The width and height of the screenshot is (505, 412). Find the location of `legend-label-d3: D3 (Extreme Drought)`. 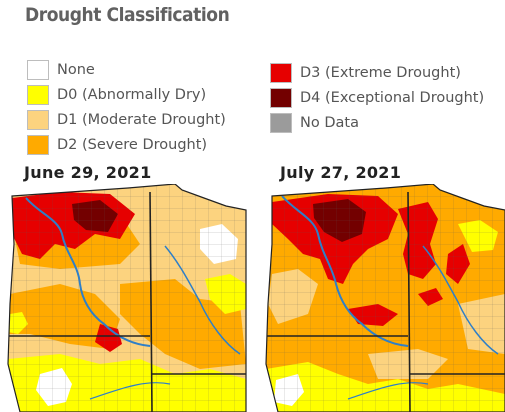

legend-label-d3: D3 (Extreme Drought) is located at coordinates (380, 73).